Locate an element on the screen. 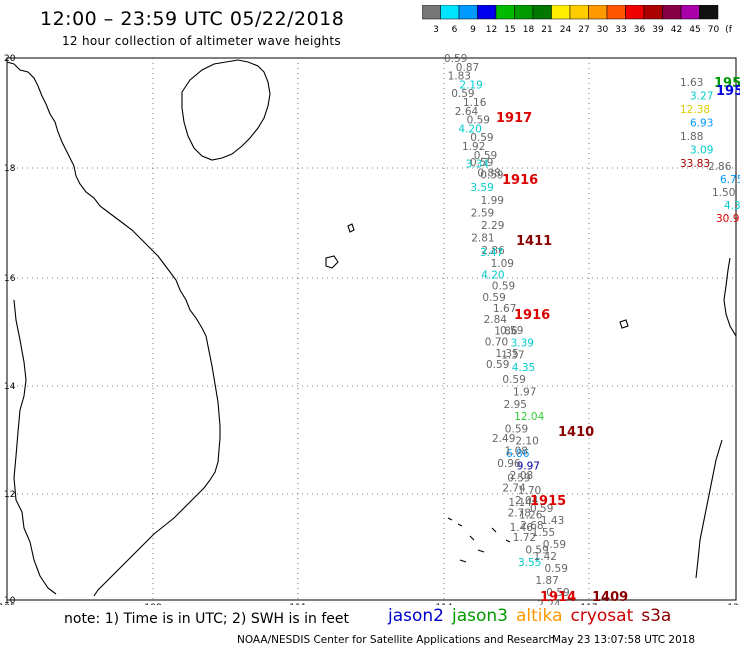 This screenshot has width=740, height=650. track-t10: 2.866.751.504.3330.9 195 is located at coordinates (724, 154).